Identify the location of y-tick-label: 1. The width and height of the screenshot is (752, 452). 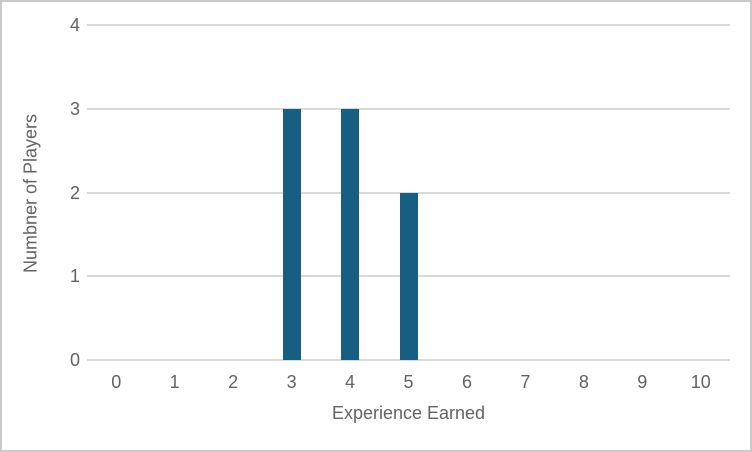
(74, 276).